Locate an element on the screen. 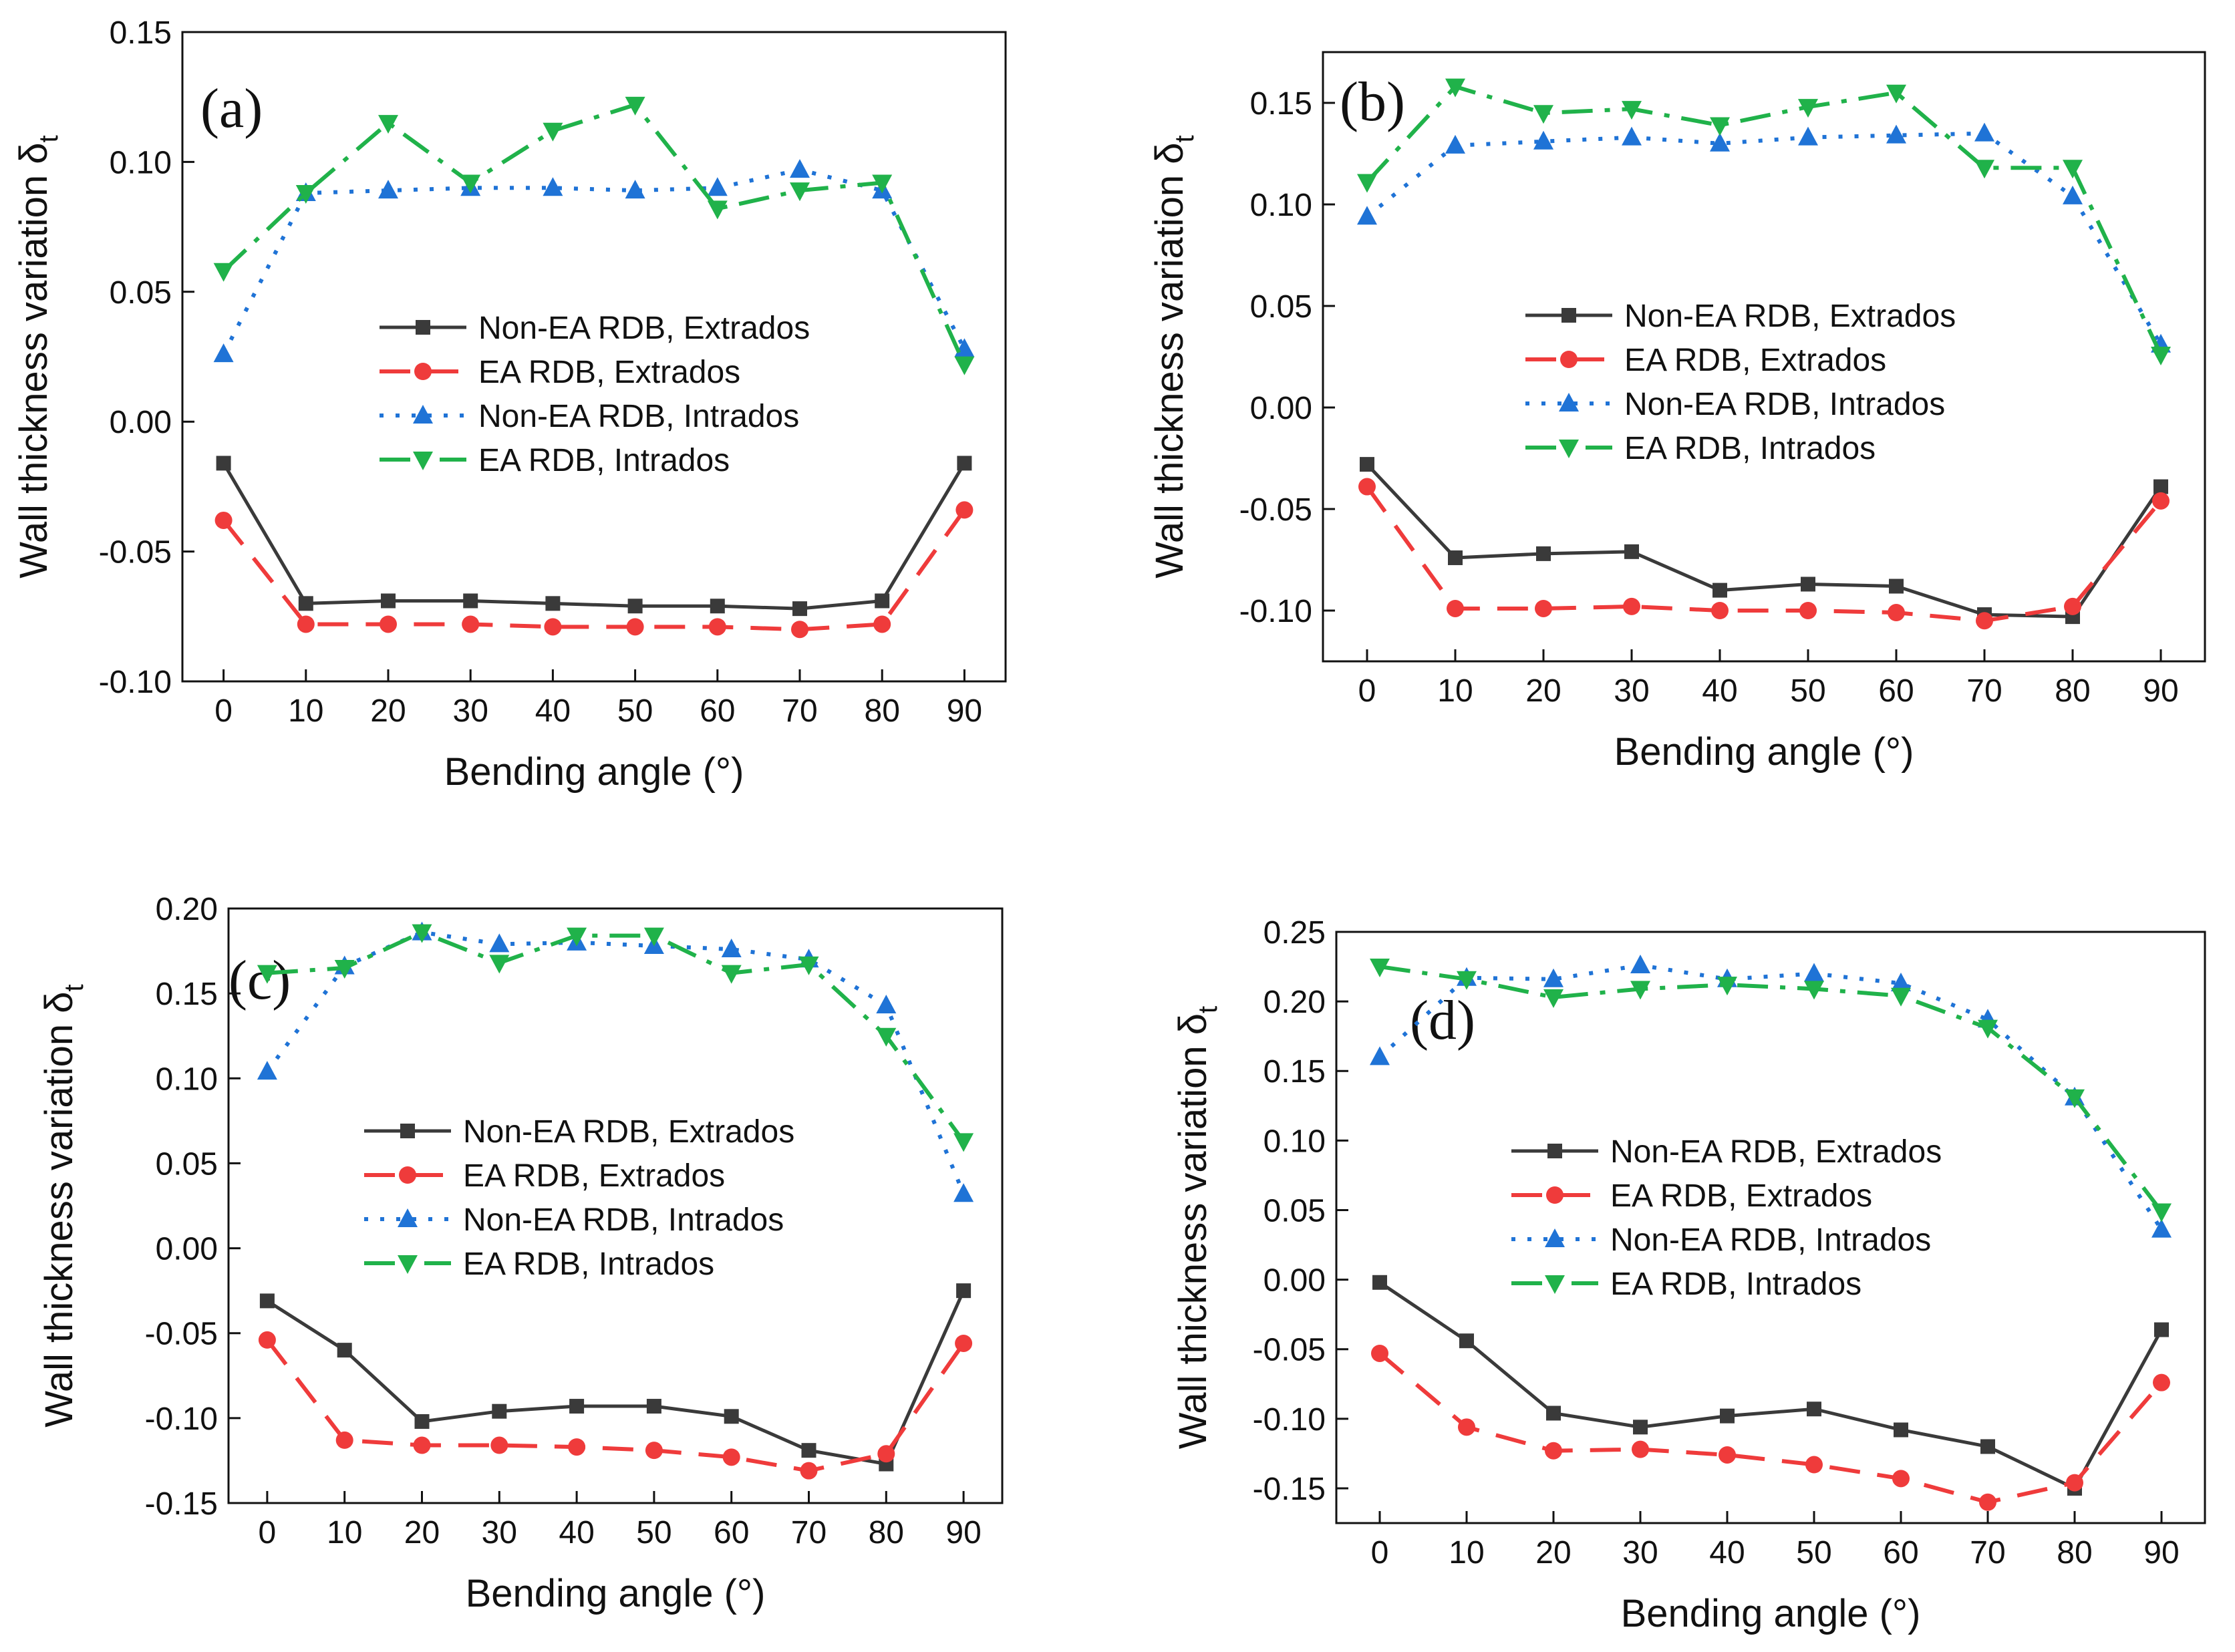 The image size is (2235, 1652). y-tick-label: 0.10 is located at coordinates (1294, 1141).